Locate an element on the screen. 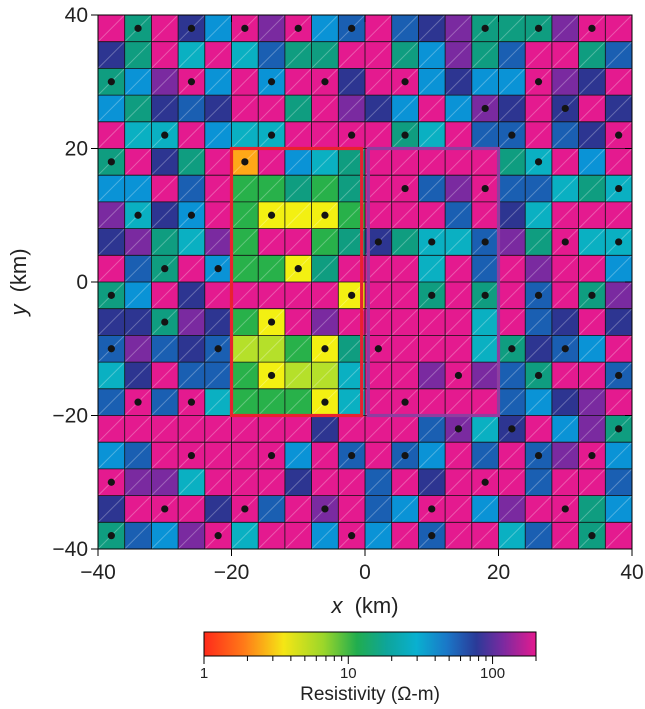  colorbar: 1 10 100 Resistivity (Ω-m) is located at coordinates (368, 668).